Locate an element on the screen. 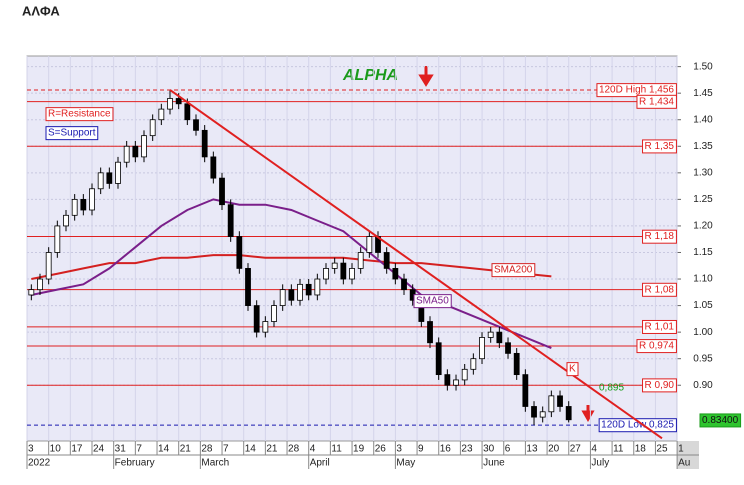 The height and width of the screenshot is (485, 744). x-tick-label: 6 is located at coordinates (508, 449).